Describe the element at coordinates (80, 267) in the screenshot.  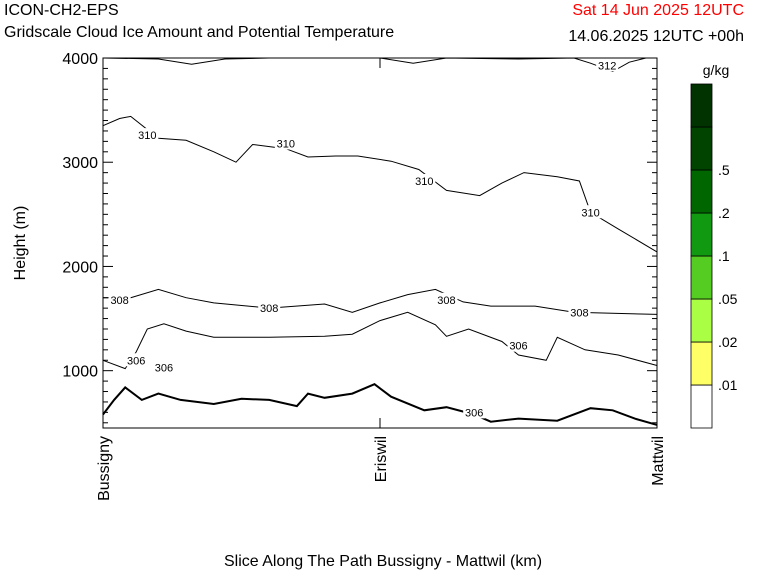
I see `y-tick-label: 2000` at that location.